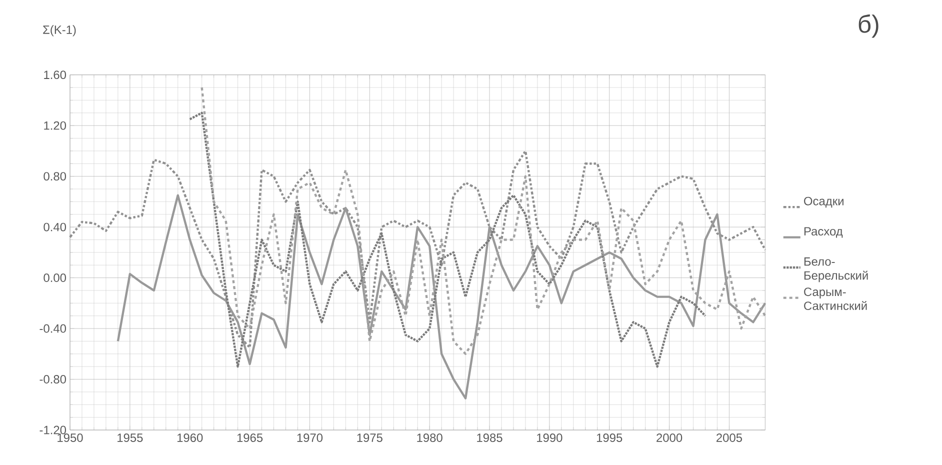 The height and width of the screenshot is (465, 942). I want to click on x-tick-label: 1955, so click(130, 438).